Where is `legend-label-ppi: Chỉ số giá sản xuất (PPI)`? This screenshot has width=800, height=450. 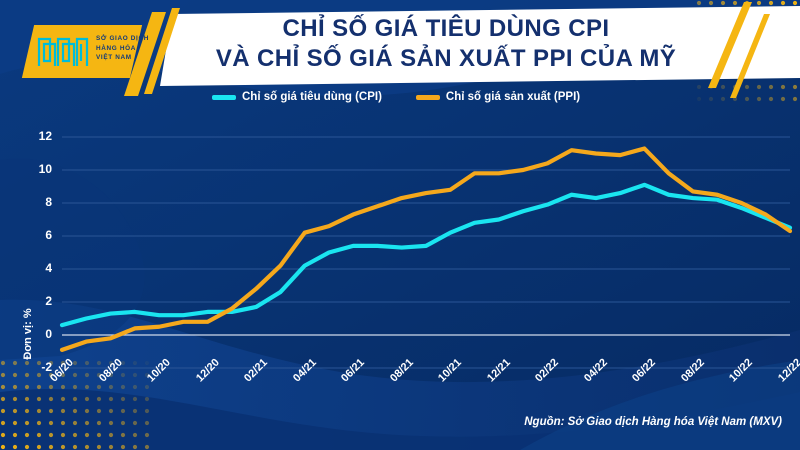 legend-label-ppi: Chỉ số giá sản xuất (PPI) is located at coordinates (513, 97).